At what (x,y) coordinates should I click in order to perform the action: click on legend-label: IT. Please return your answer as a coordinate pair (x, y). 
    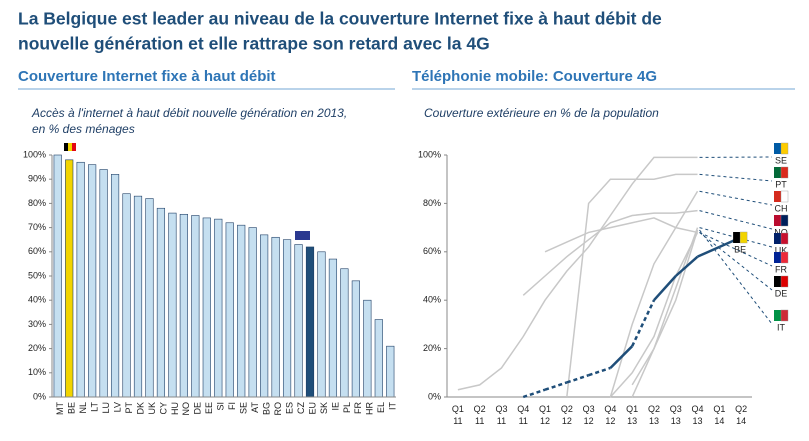
    Looking at the image, I should click on (781, 327).